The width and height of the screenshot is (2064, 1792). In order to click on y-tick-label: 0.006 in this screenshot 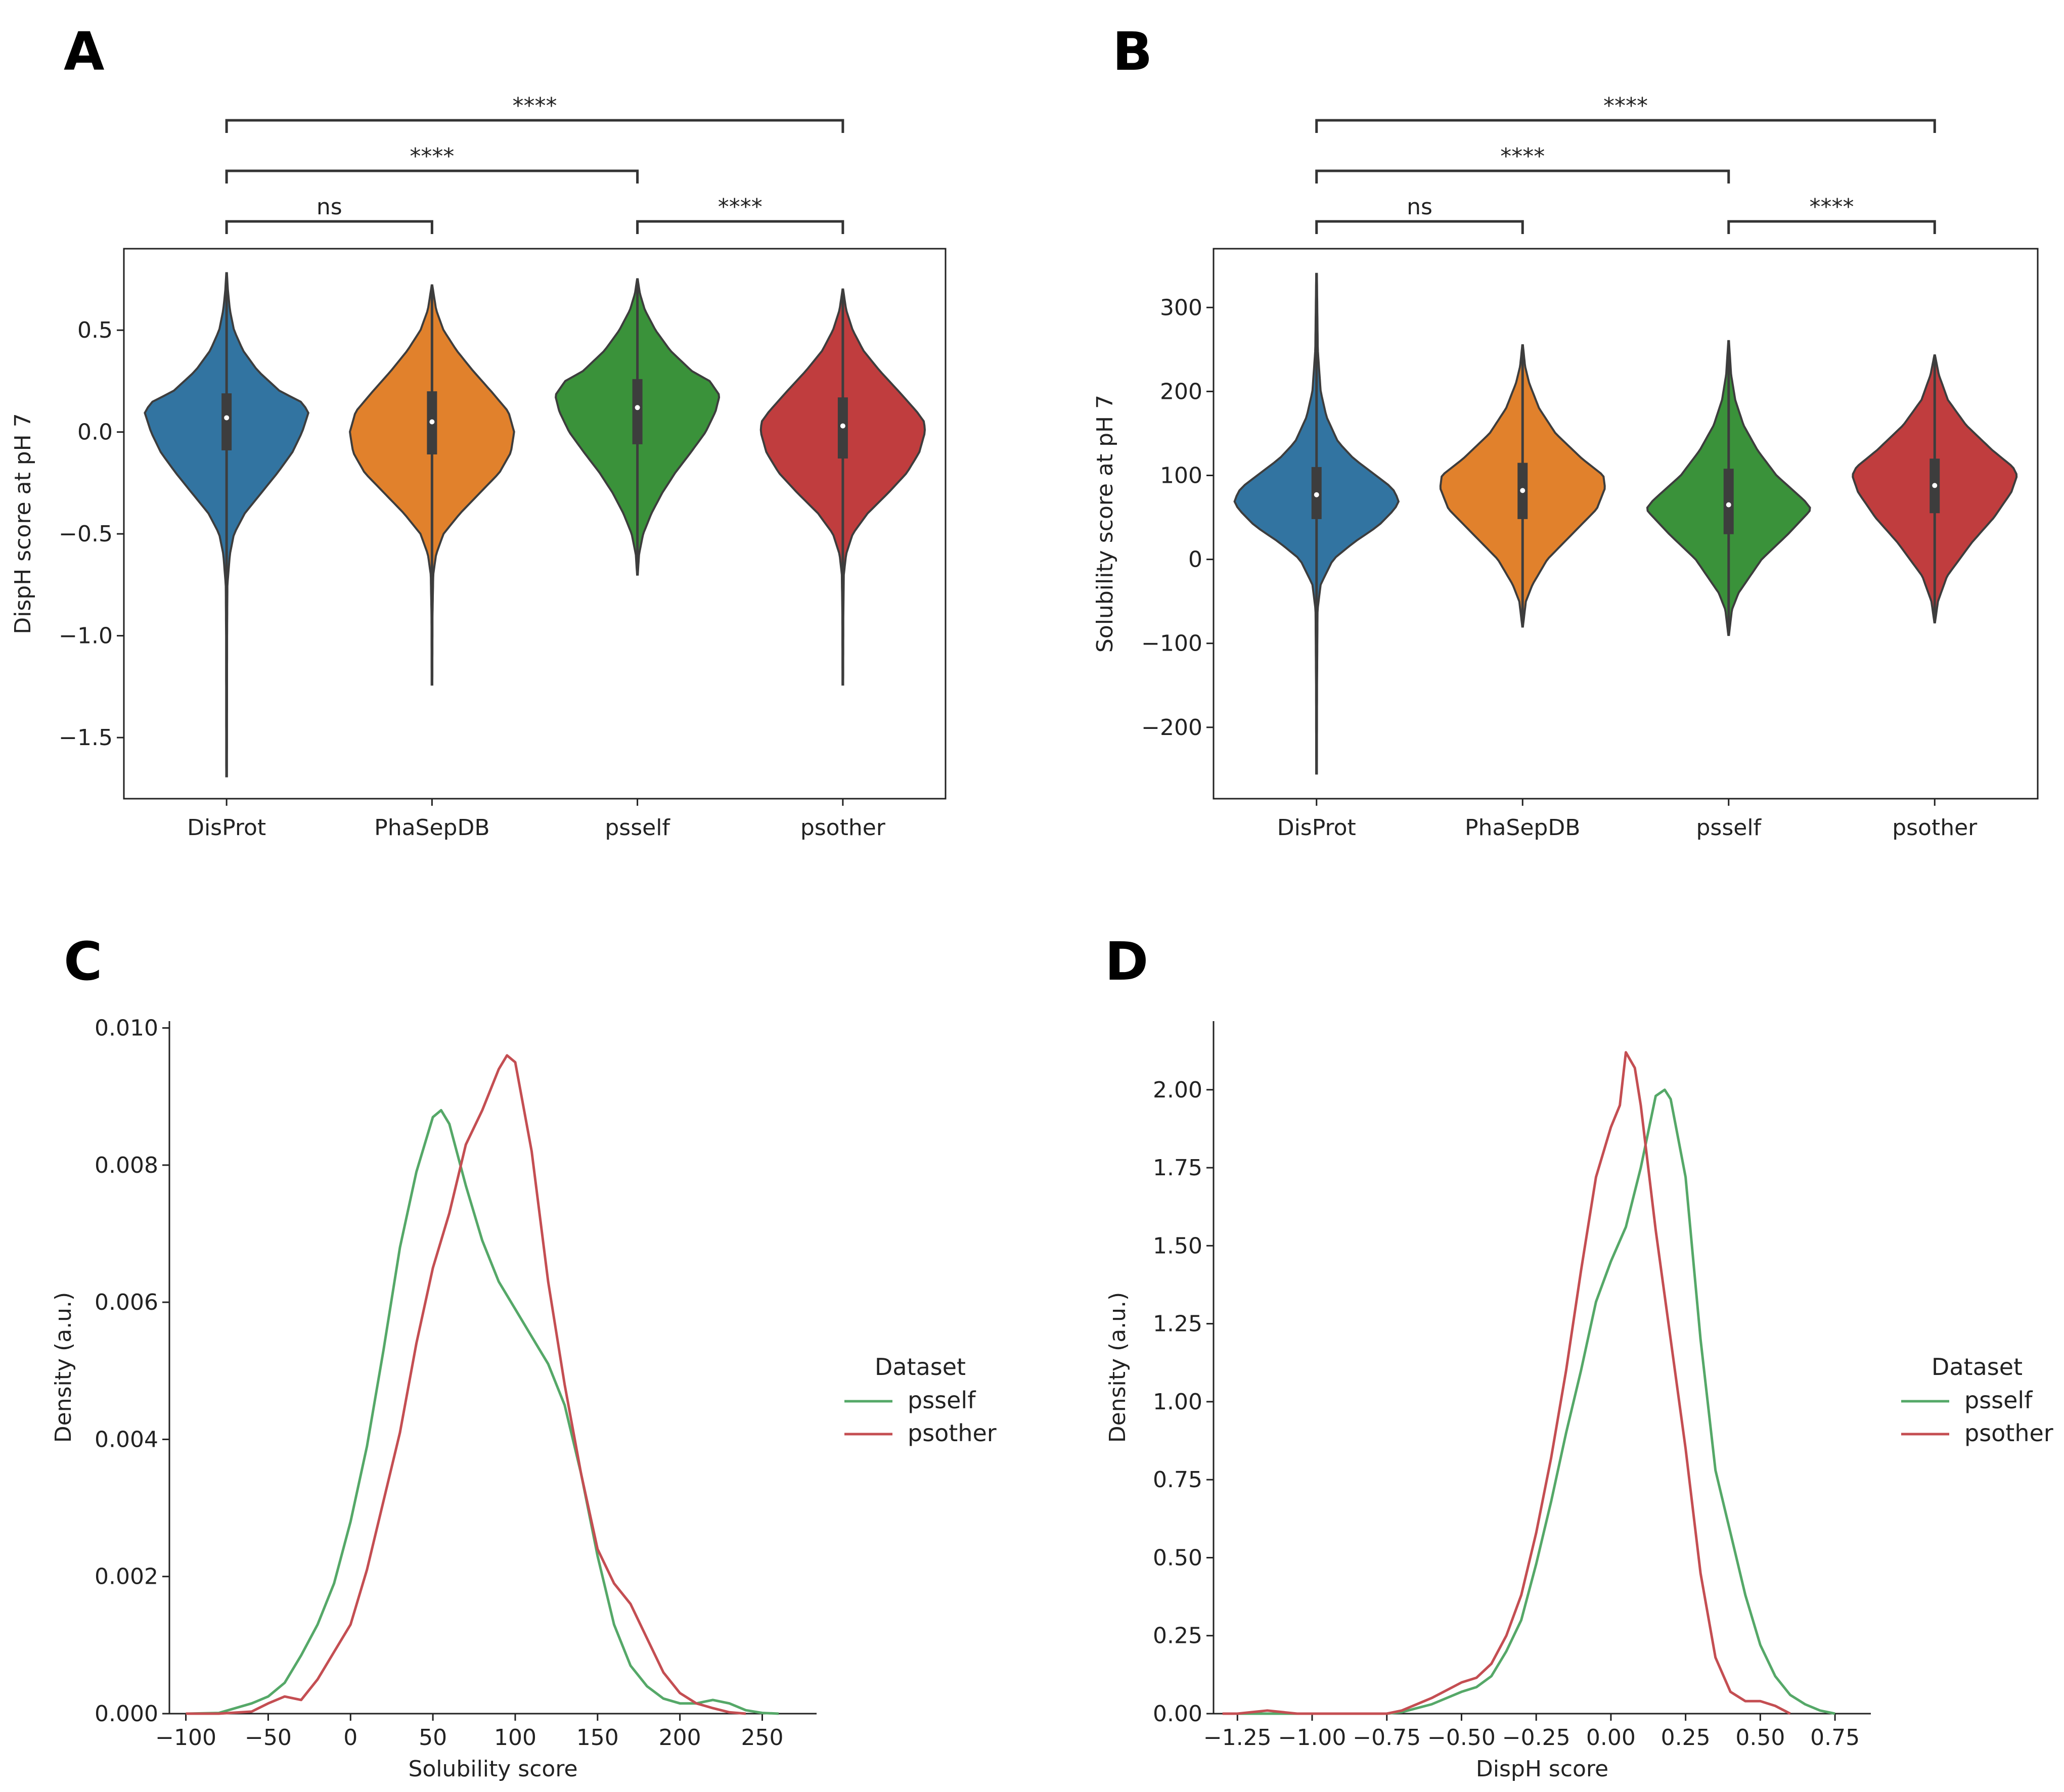, I will do `click(127, 1302)`.